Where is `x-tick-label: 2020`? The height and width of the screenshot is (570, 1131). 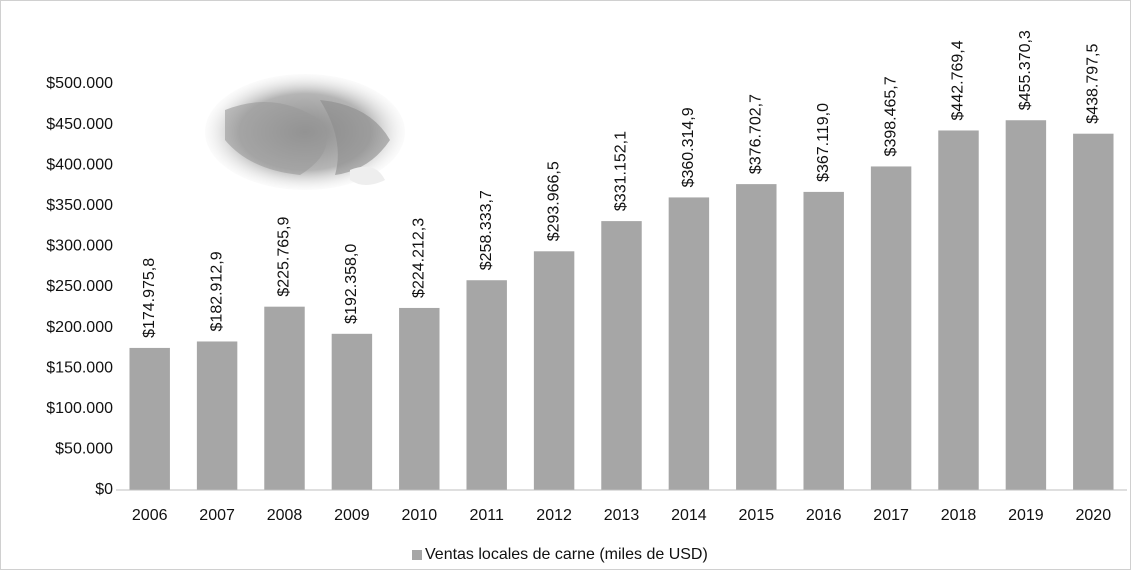 x-tick-label: 2020 is located at coordinates (1094, 515).